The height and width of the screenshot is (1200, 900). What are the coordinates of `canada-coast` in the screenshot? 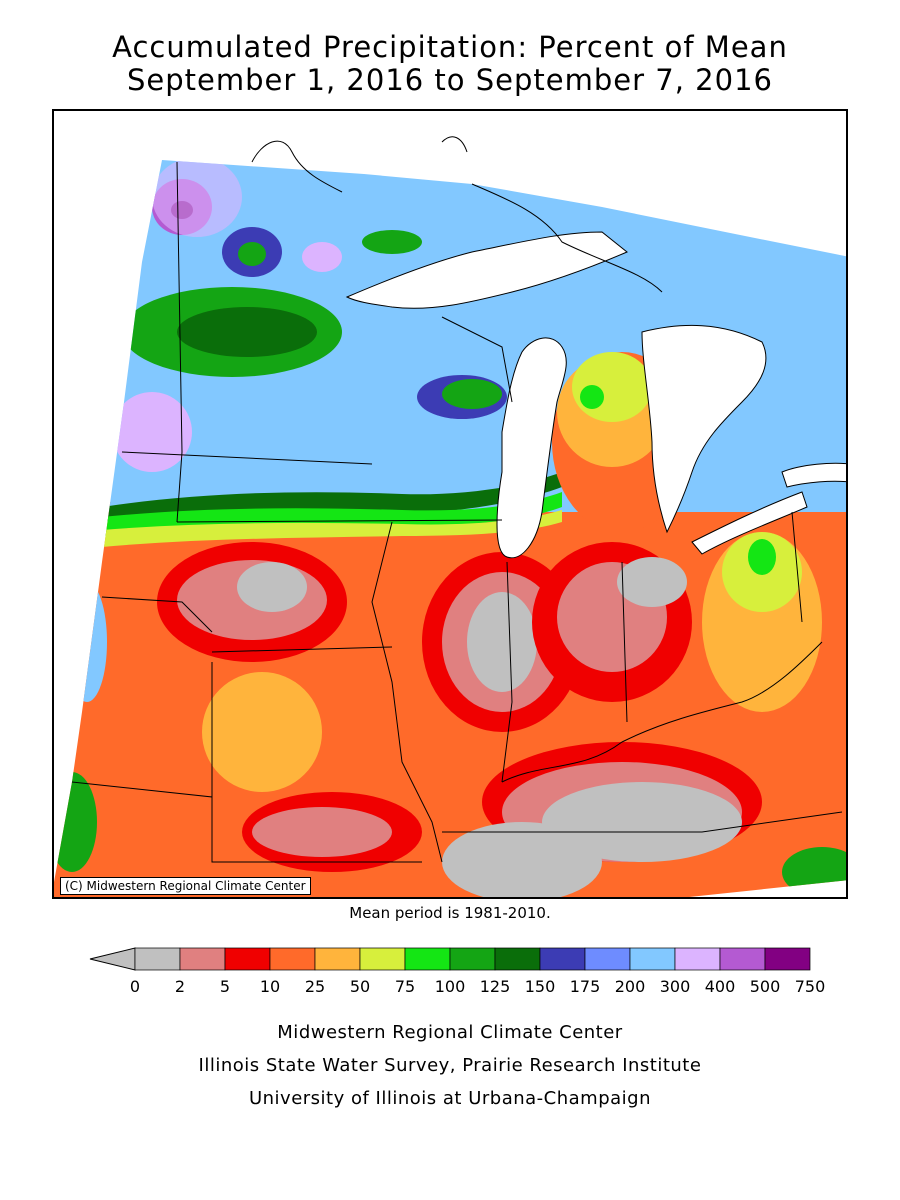 It's located at (457, 214).